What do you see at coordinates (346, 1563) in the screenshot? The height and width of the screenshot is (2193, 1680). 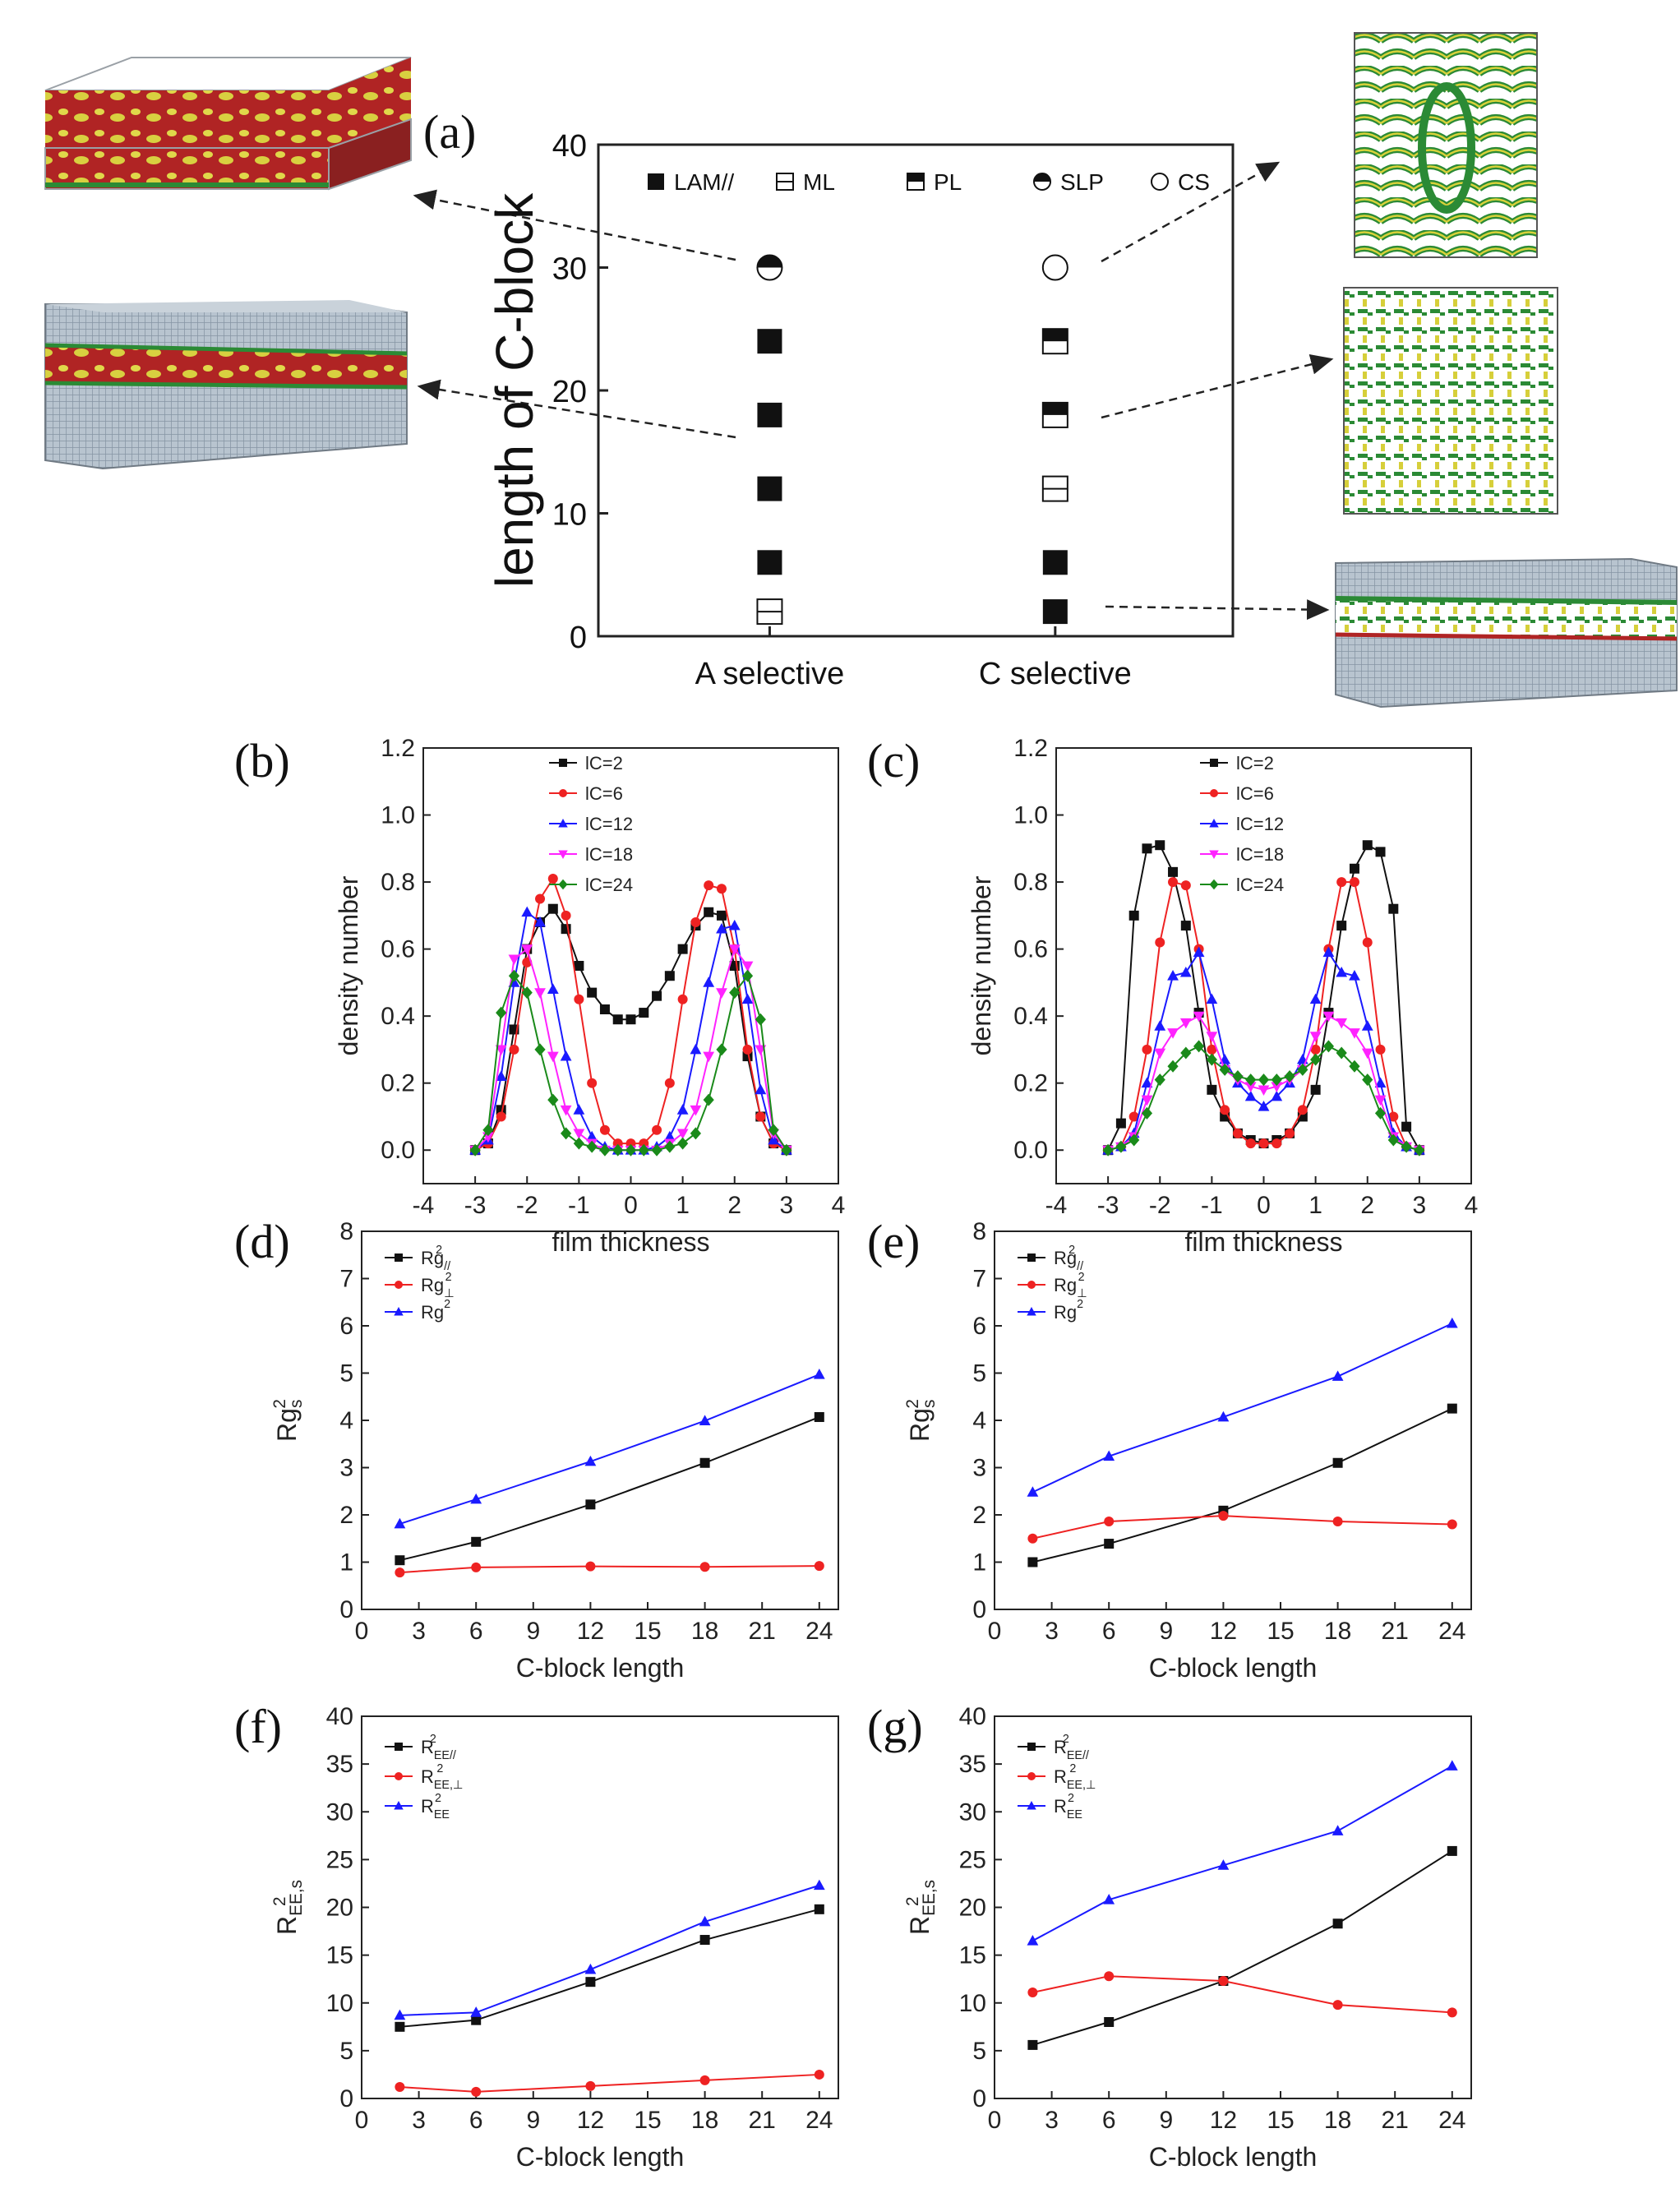 I see `y-tick-label: 1` at bounding box center [346, 1563].